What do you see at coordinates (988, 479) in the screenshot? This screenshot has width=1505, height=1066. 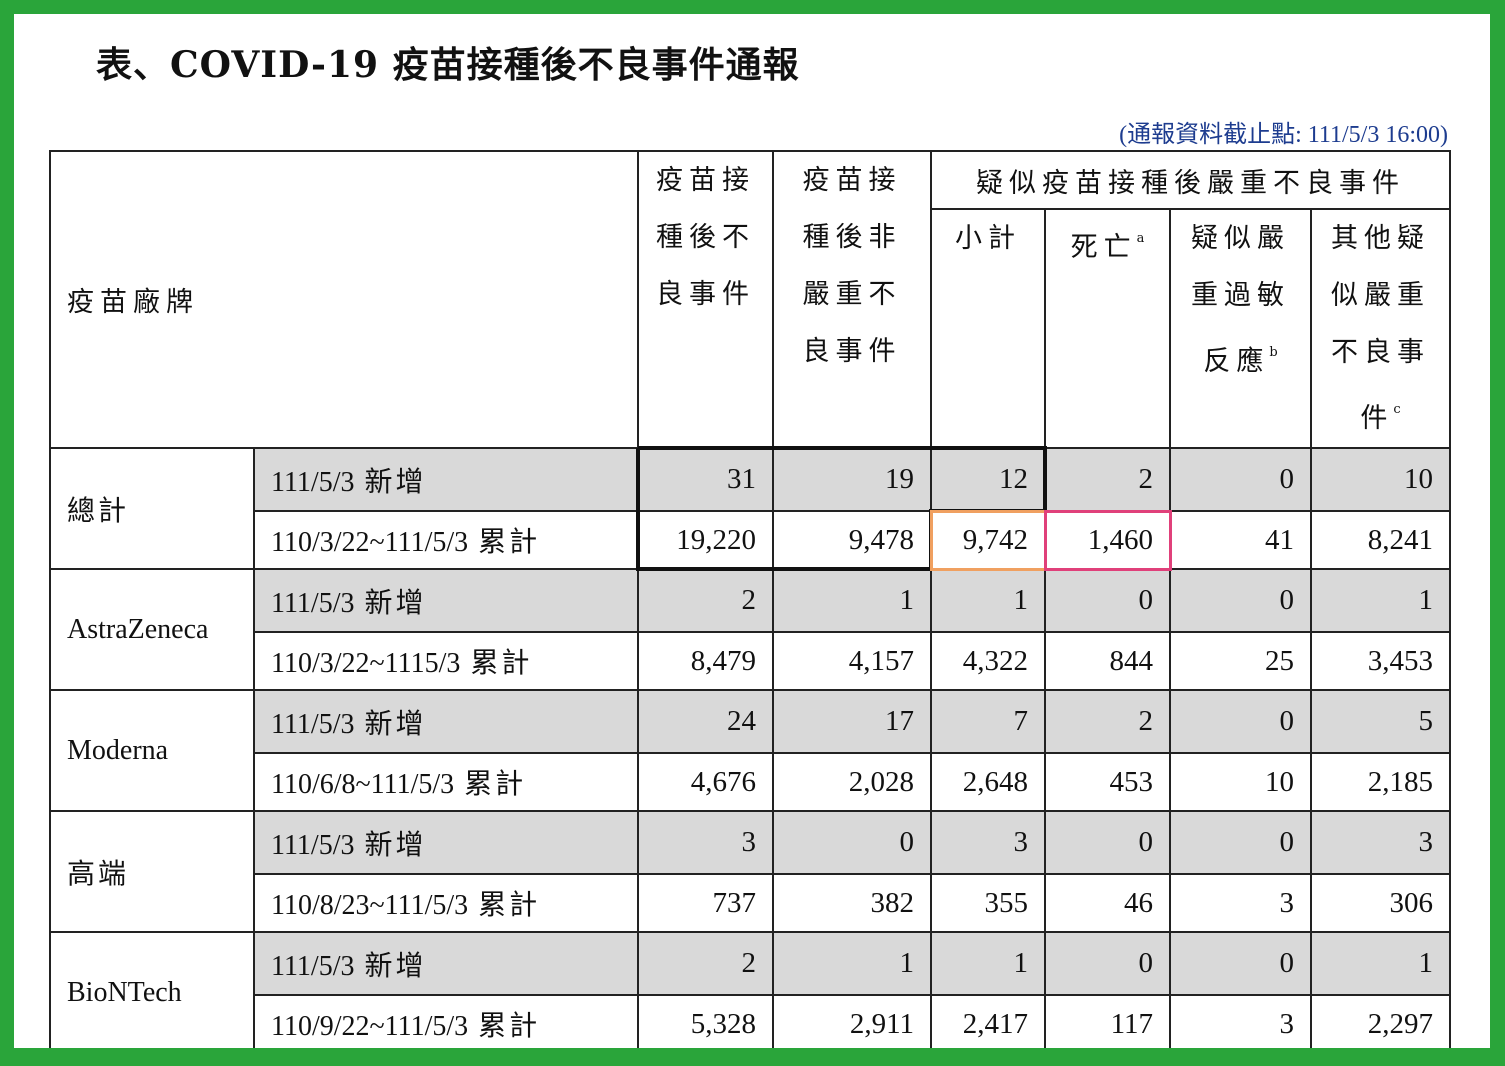 I see `value-cell: 12` at bounding box center [988, 479].